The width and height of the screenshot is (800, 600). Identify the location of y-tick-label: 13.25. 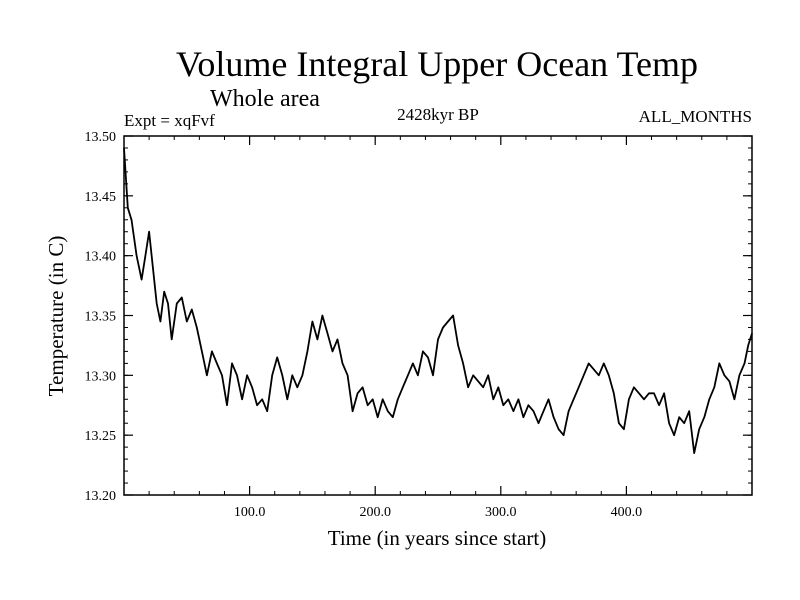
(101, 436).